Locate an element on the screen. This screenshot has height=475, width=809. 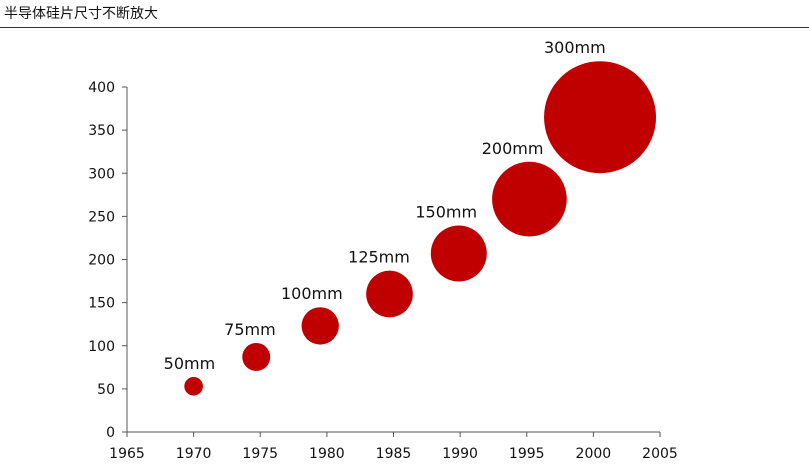
bubble-100mm is located at coordinates (320, 326).